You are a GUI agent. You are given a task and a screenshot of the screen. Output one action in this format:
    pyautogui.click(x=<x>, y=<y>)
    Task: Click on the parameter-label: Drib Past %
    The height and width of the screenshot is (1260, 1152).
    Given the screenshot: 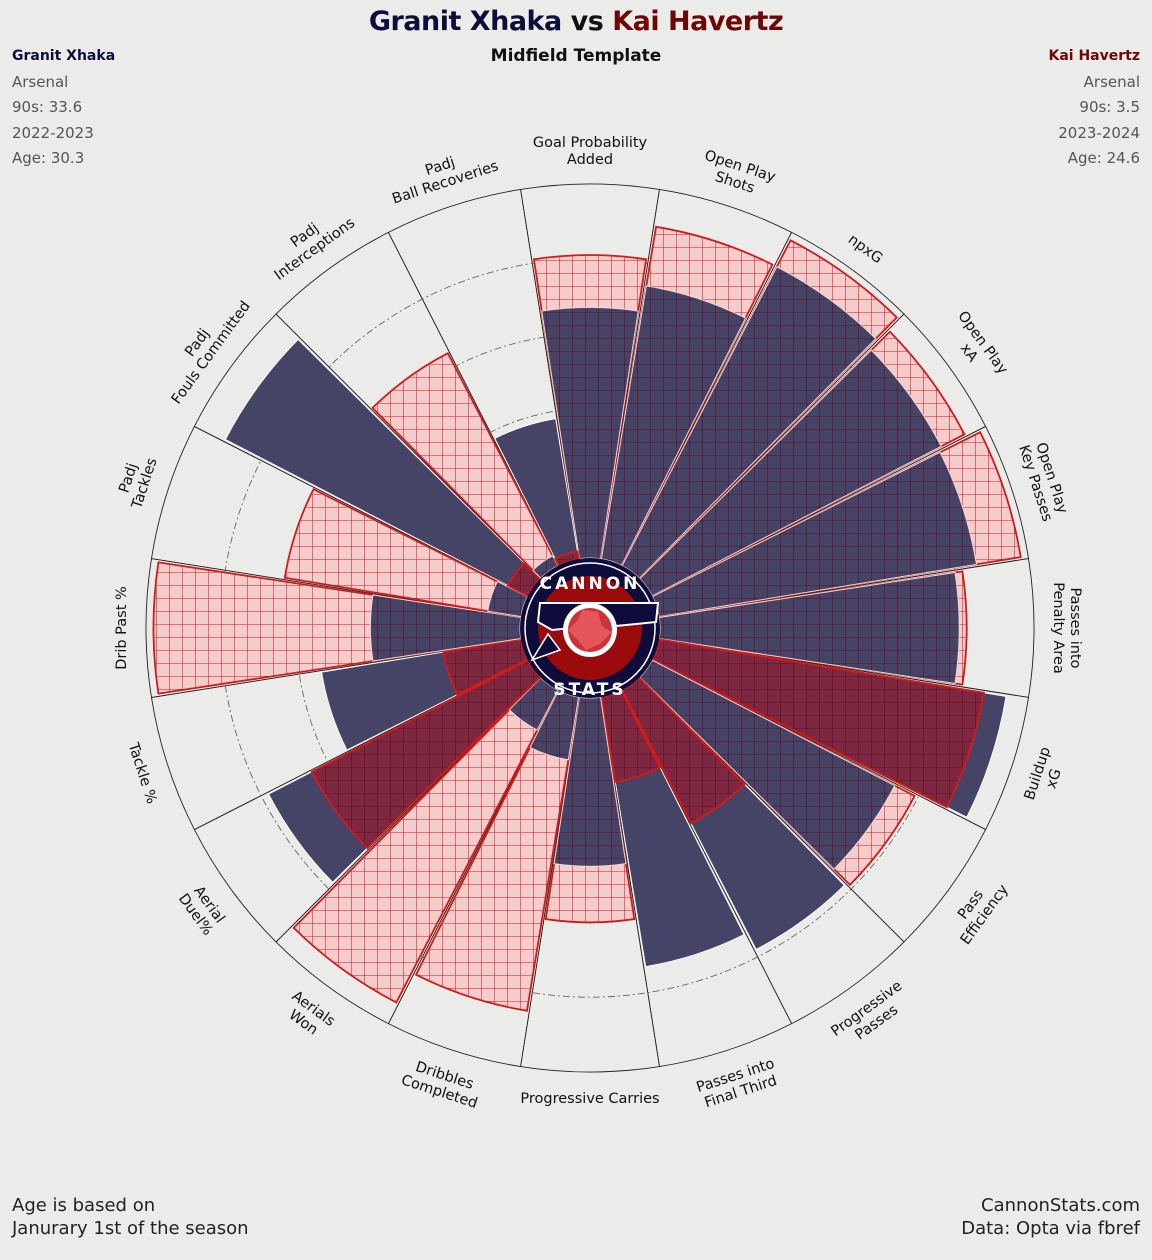 What is the action you would take?
    pyautogui.click(x=122, y=628)
    